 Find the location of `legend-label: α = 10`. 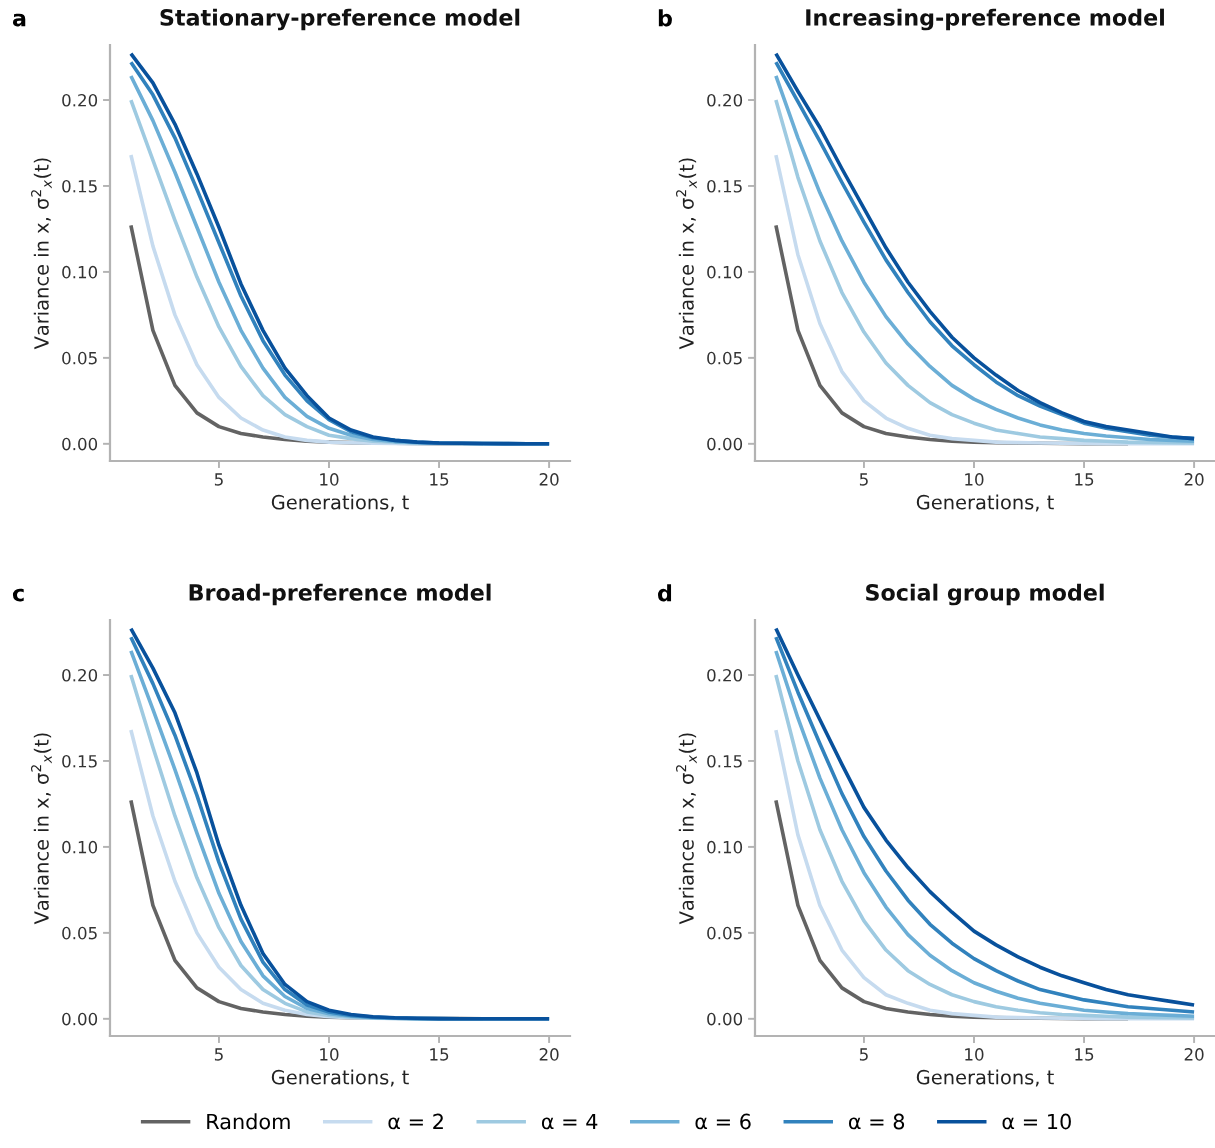

legend-label: α = 10 is located at coordinates (1036, 1121).